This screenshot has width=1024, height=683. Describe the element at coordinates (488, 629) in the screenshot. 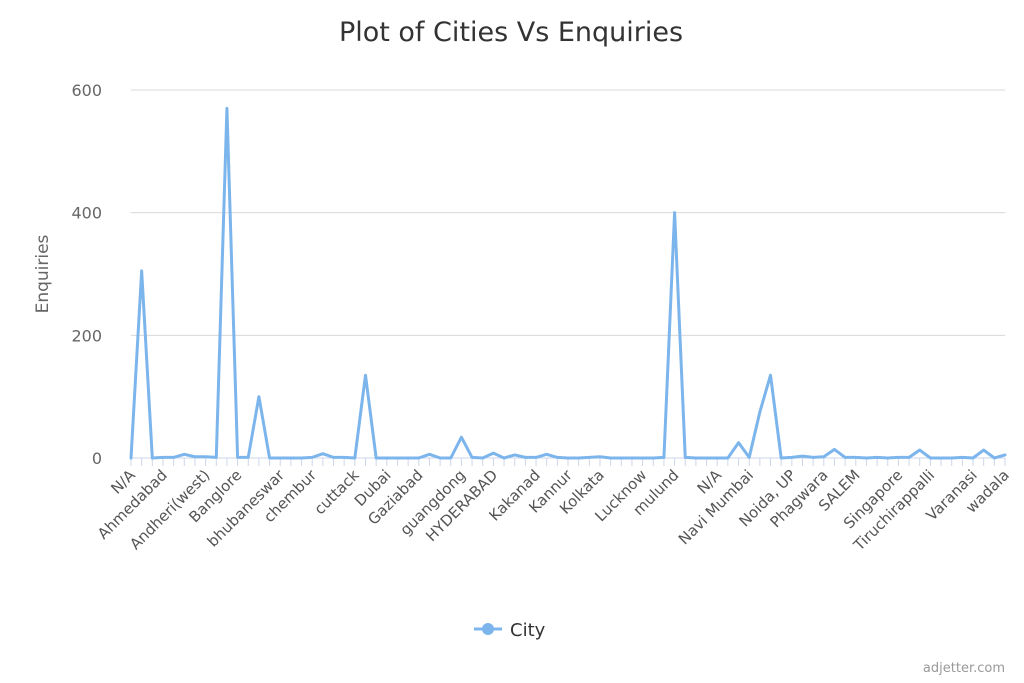

I see `legend-circle-marker` at that location.